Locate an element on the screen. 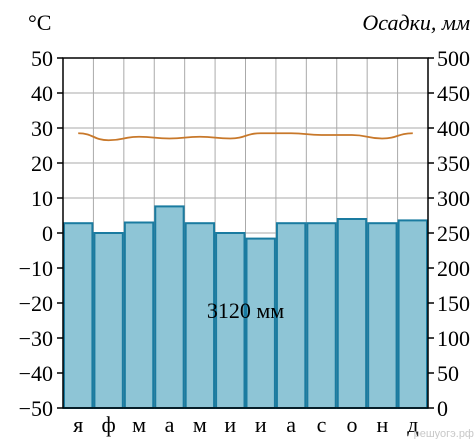 The width and height of the screenshot is (476, 444). right-tick-label: 0 is located at coordinates (442, 408).